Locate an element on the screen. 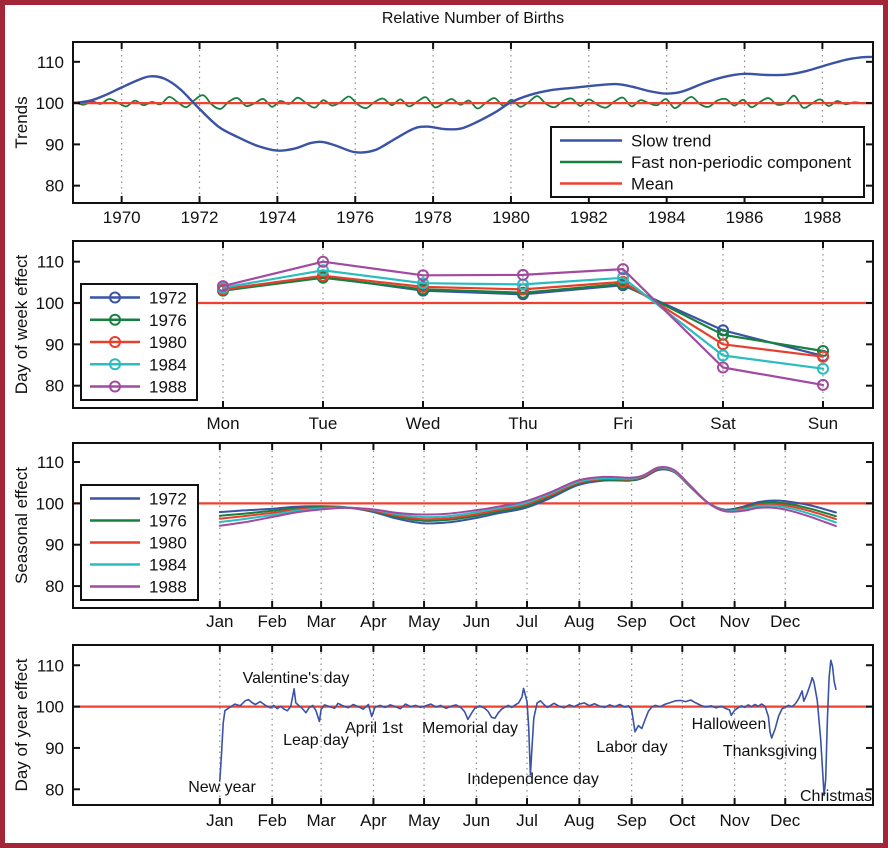 This screenshot has width=888, height=848. x-tick-label: Jul is located at coordinates (527, 621).